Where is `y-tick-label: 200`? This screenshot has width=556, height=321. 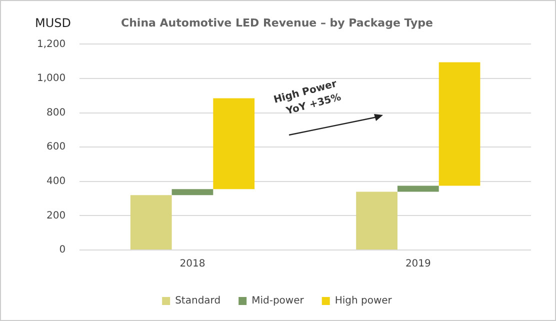
y-tick-label: 200 is located at coordinates (56, 216).